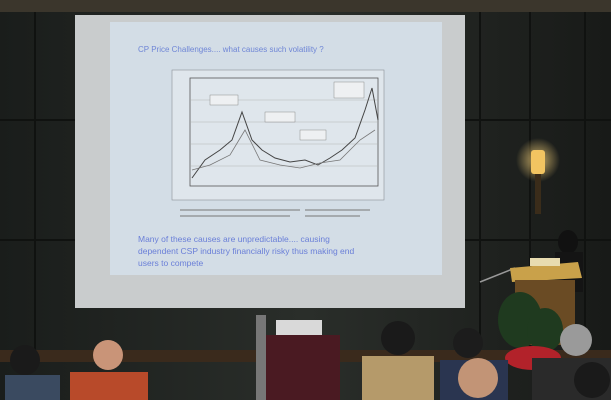 The height and width of the screenshot is (400, 611). What do you see at coordinates (497, 275) in the screenshot?
I see `microphone` at bounding box center [497, 275].